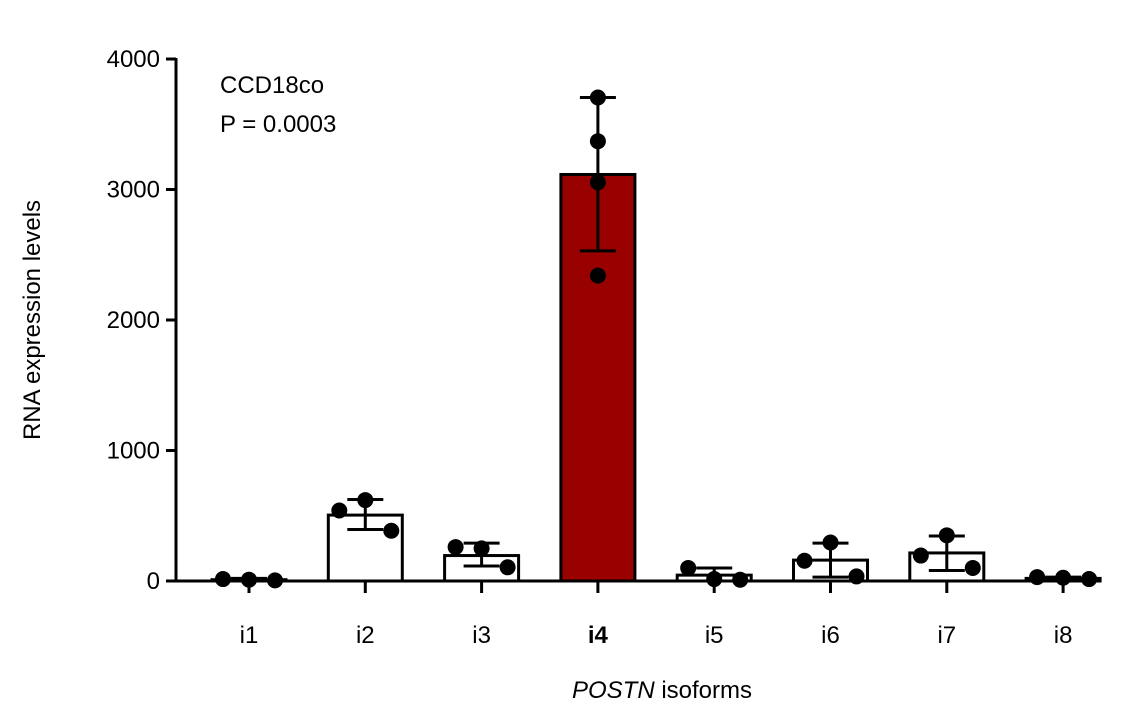  What do you see at coordinates (133, 320) in the screenshot?
I see `y-tick-label: 2000` at bounding box center [133, 320].